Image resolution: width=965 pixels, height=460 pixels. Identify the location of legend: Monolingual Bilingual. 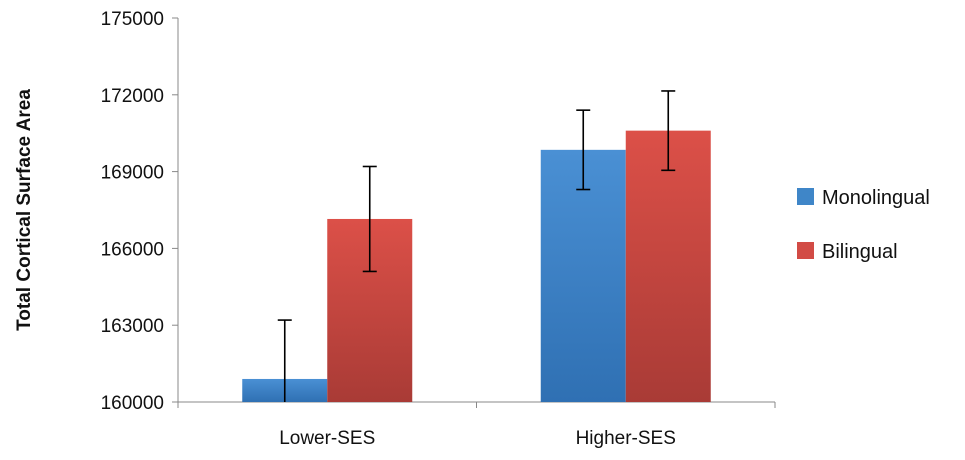
(863, 225).